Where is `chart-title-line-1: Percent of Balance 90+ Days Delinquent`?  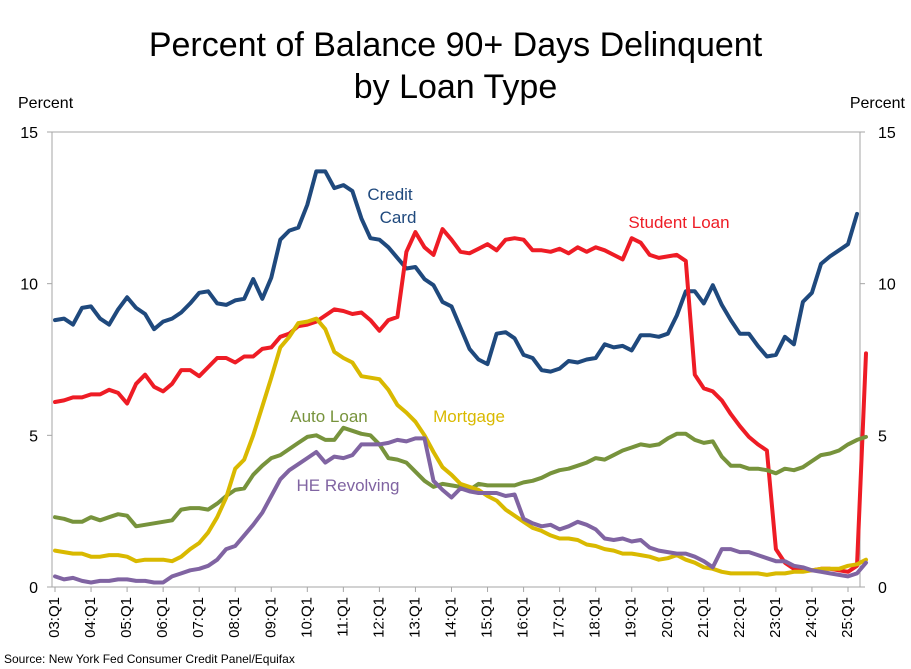 chart-title-line-1: Percent of Balance 90+ Days Delinquent is located at coordinates (455, 45).